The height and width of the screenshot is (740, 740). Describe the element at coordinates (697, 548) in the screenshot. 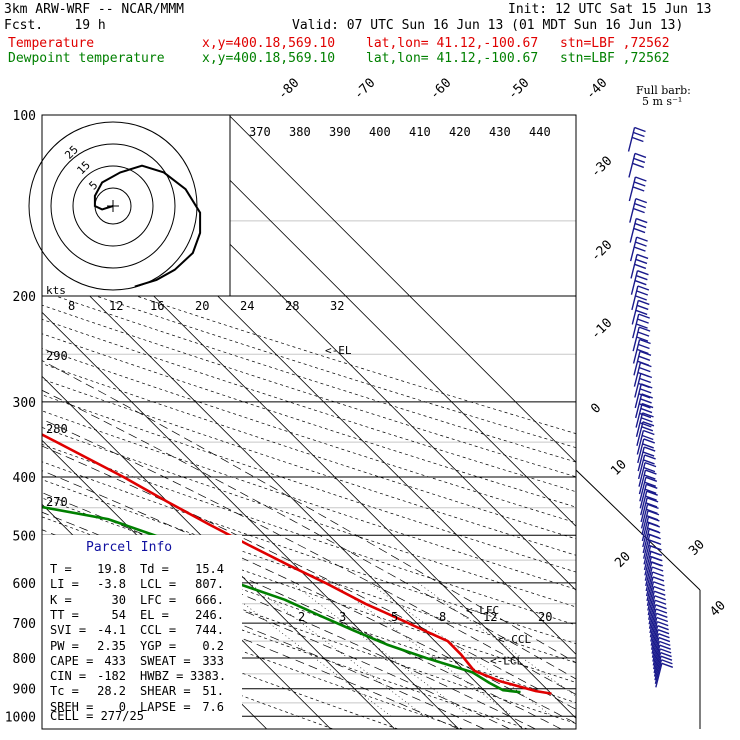

I see `isotherm-label: 30` at that location.